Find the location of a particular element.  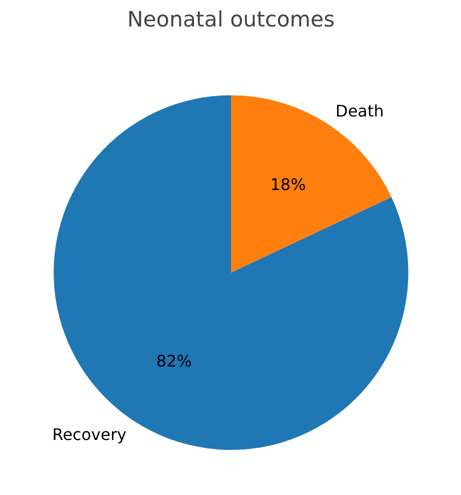

data-label: 18% is located at coordinates (288, 184).